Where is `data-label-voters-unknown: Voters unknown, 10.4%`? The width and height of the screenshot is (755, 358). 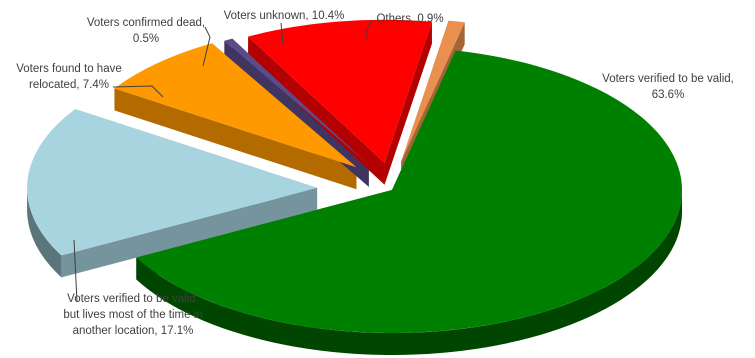 data-label-voters-unknown: Voters unknown, 10.4% is located at coordinates (284, 16).